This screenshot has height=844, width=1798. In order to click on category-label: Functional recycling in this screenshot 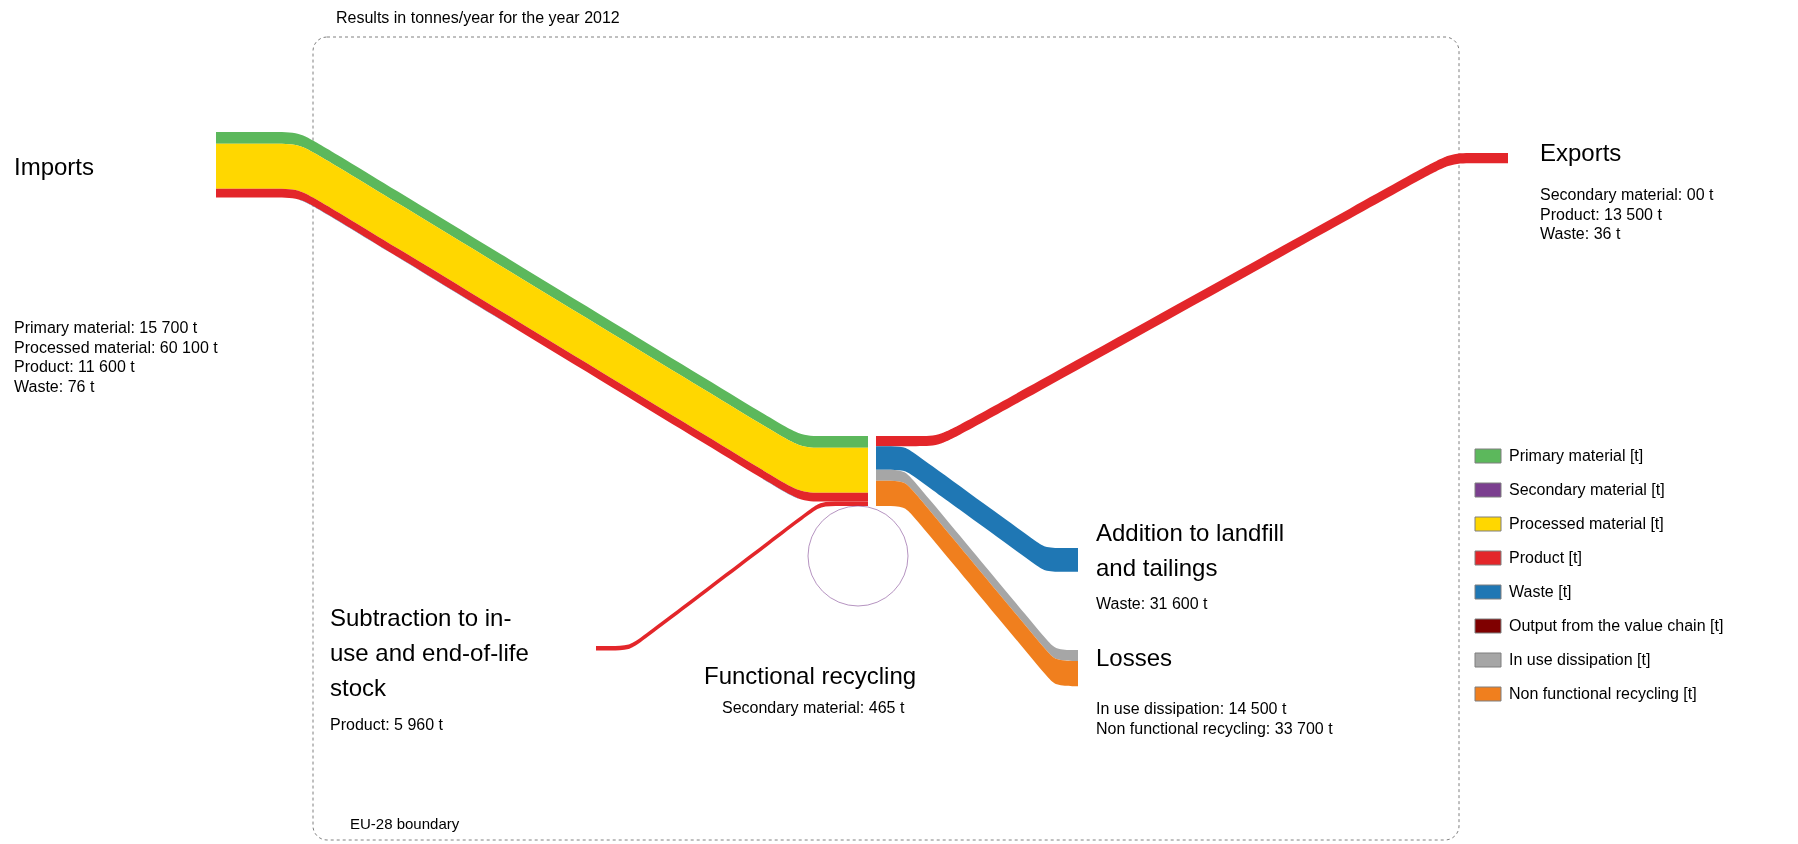, I will do `click(810, 675)`.